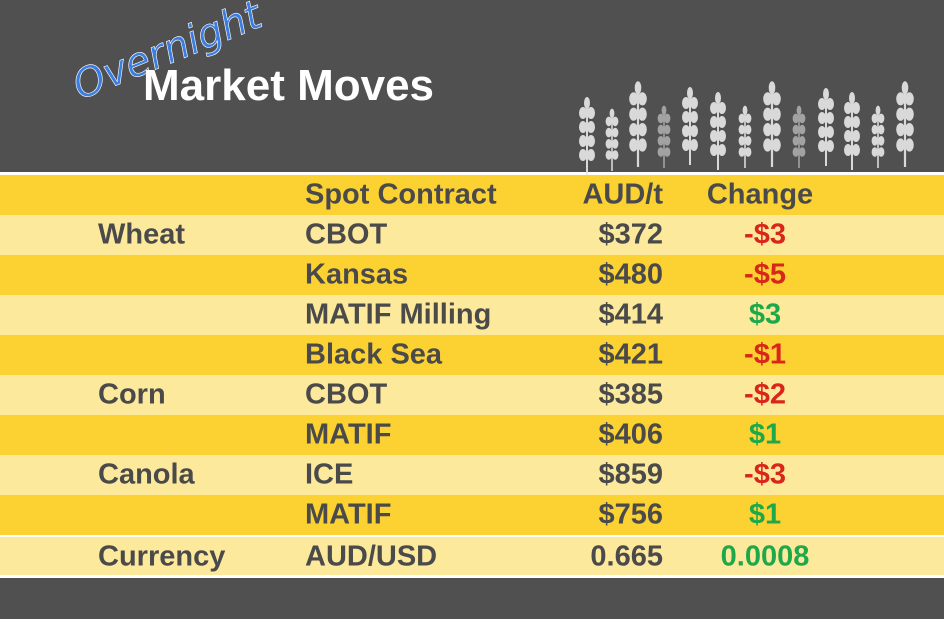  I want to click on commodity: Corn, so click(132, 395).